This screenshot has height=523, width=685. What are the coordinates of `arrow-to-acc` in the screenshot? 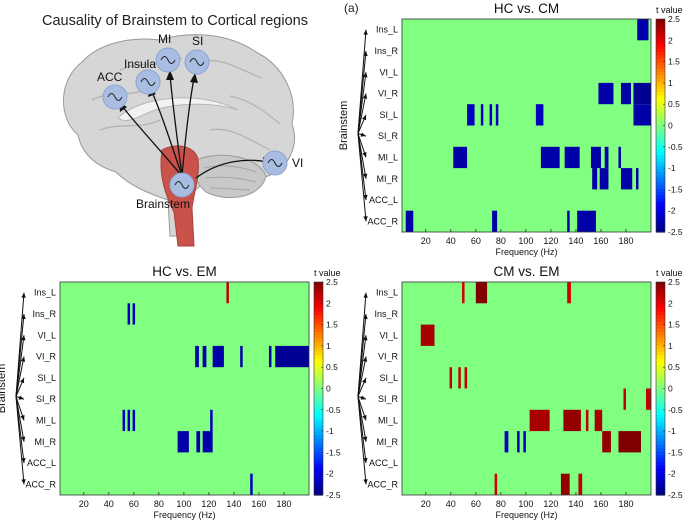 It's located at (152, 141).